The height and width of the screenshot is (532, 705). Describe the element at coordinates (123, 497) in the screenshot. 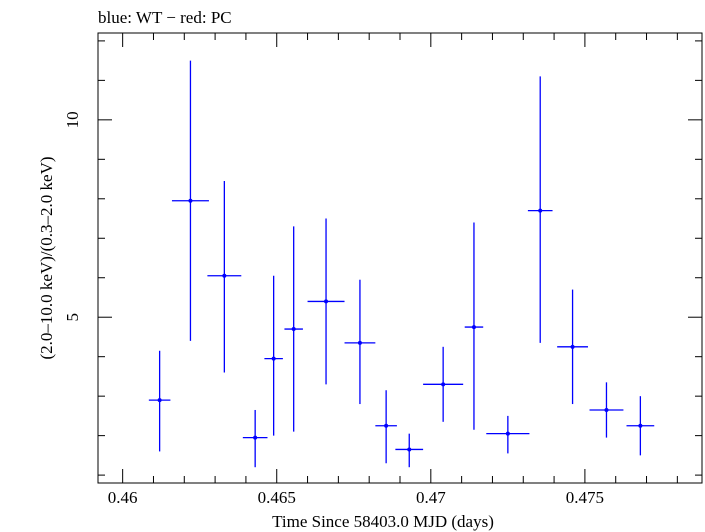

I see `x-tick-label: 0.46` at that location.